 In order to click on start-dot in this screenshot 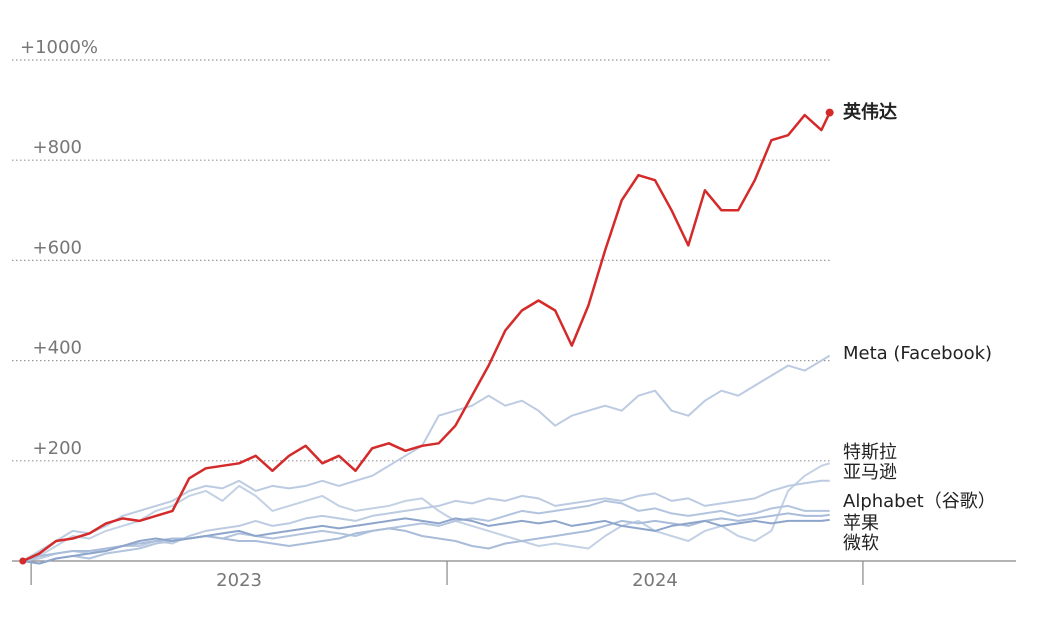, I will do `click(23, 561)`.